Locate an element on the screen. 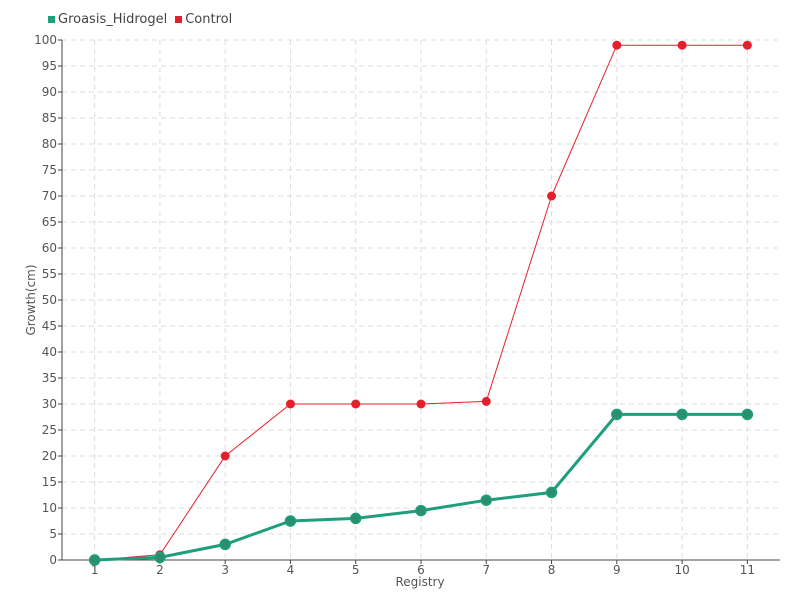 The width and height of the screenshot is (800, 600). y-axis-title: Growth(cm) is located at coordinates (31, 299).